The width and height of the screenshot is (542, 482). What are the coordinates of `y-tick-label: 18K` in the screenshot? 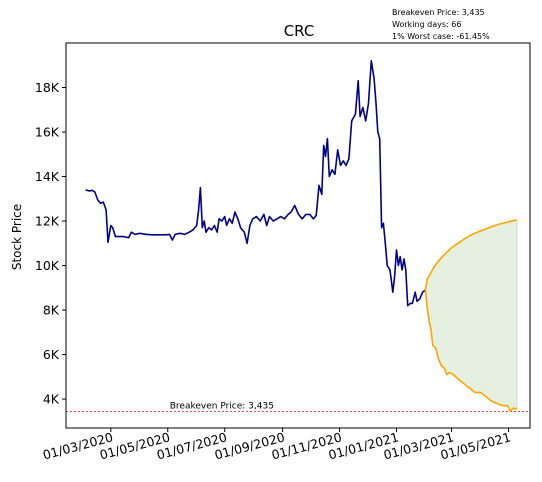 It's located at (47, 87).